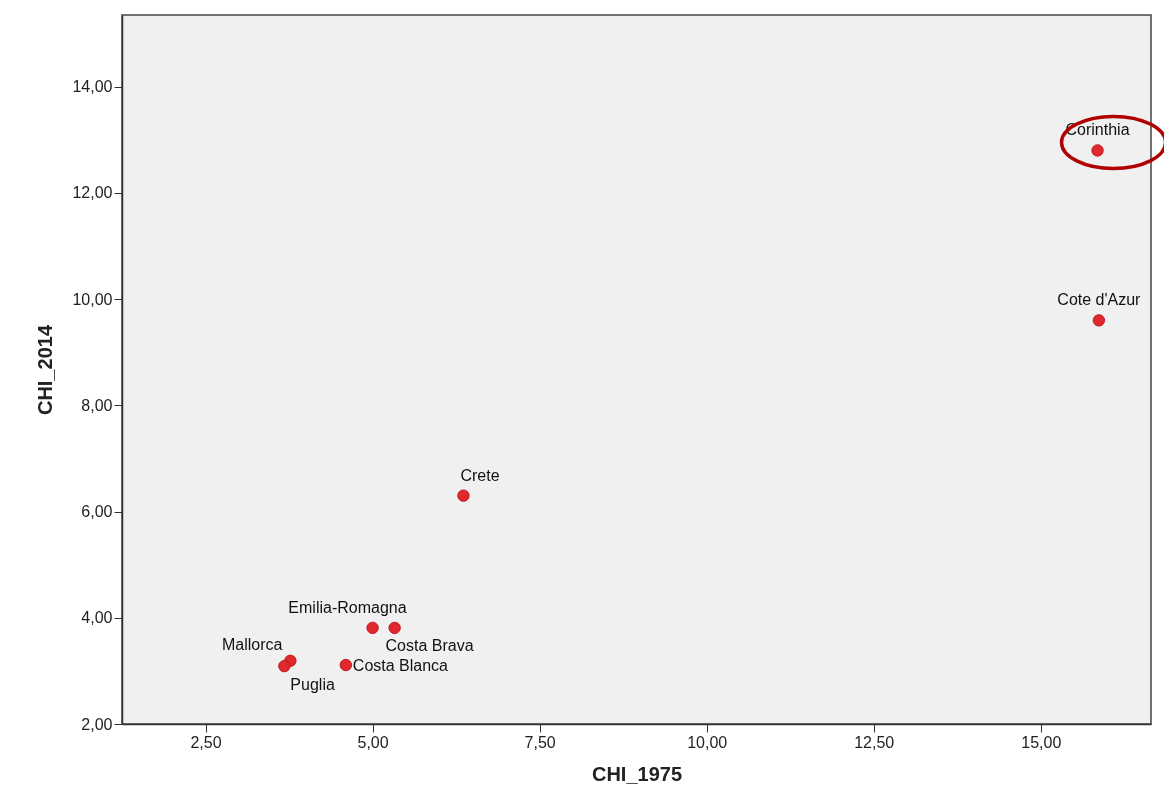 This screenshot has height=798, width=1164. Describe the element at coordinates (97, 512) in the screenshot. I see `y-tick-label: 6,00` at that location.